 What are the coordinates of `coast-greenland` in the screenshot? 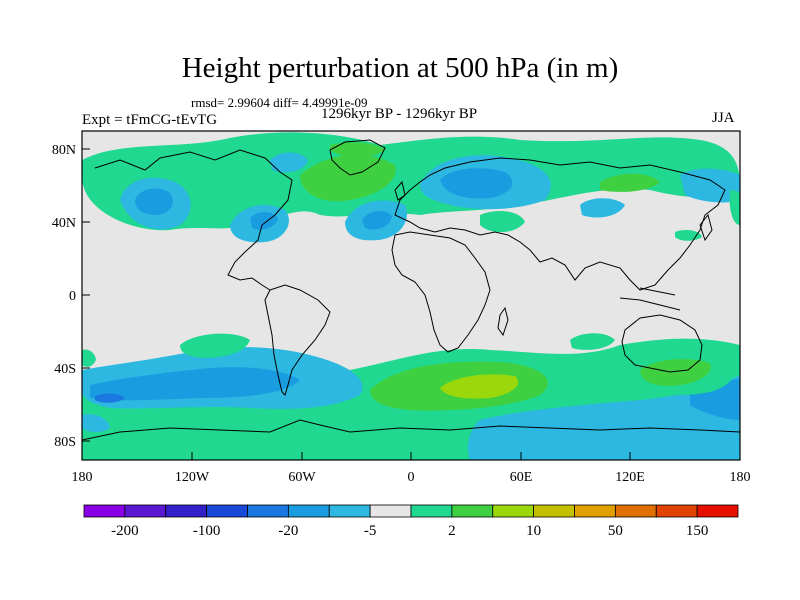 It's located at (357, 157).